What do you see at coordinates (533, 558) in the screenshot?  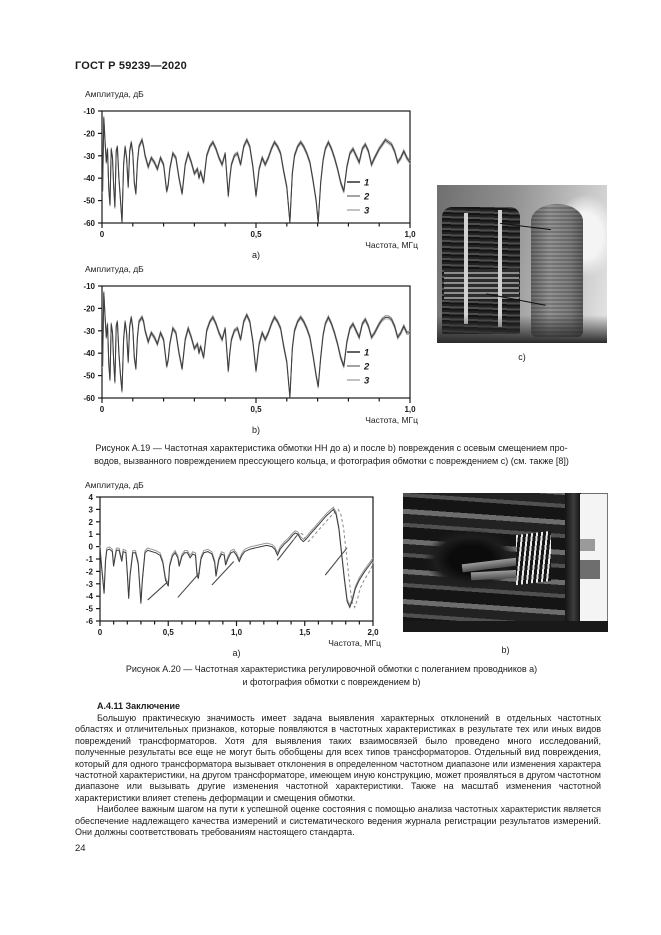 I see `conductor-stack` at bounding box center [533, 558].